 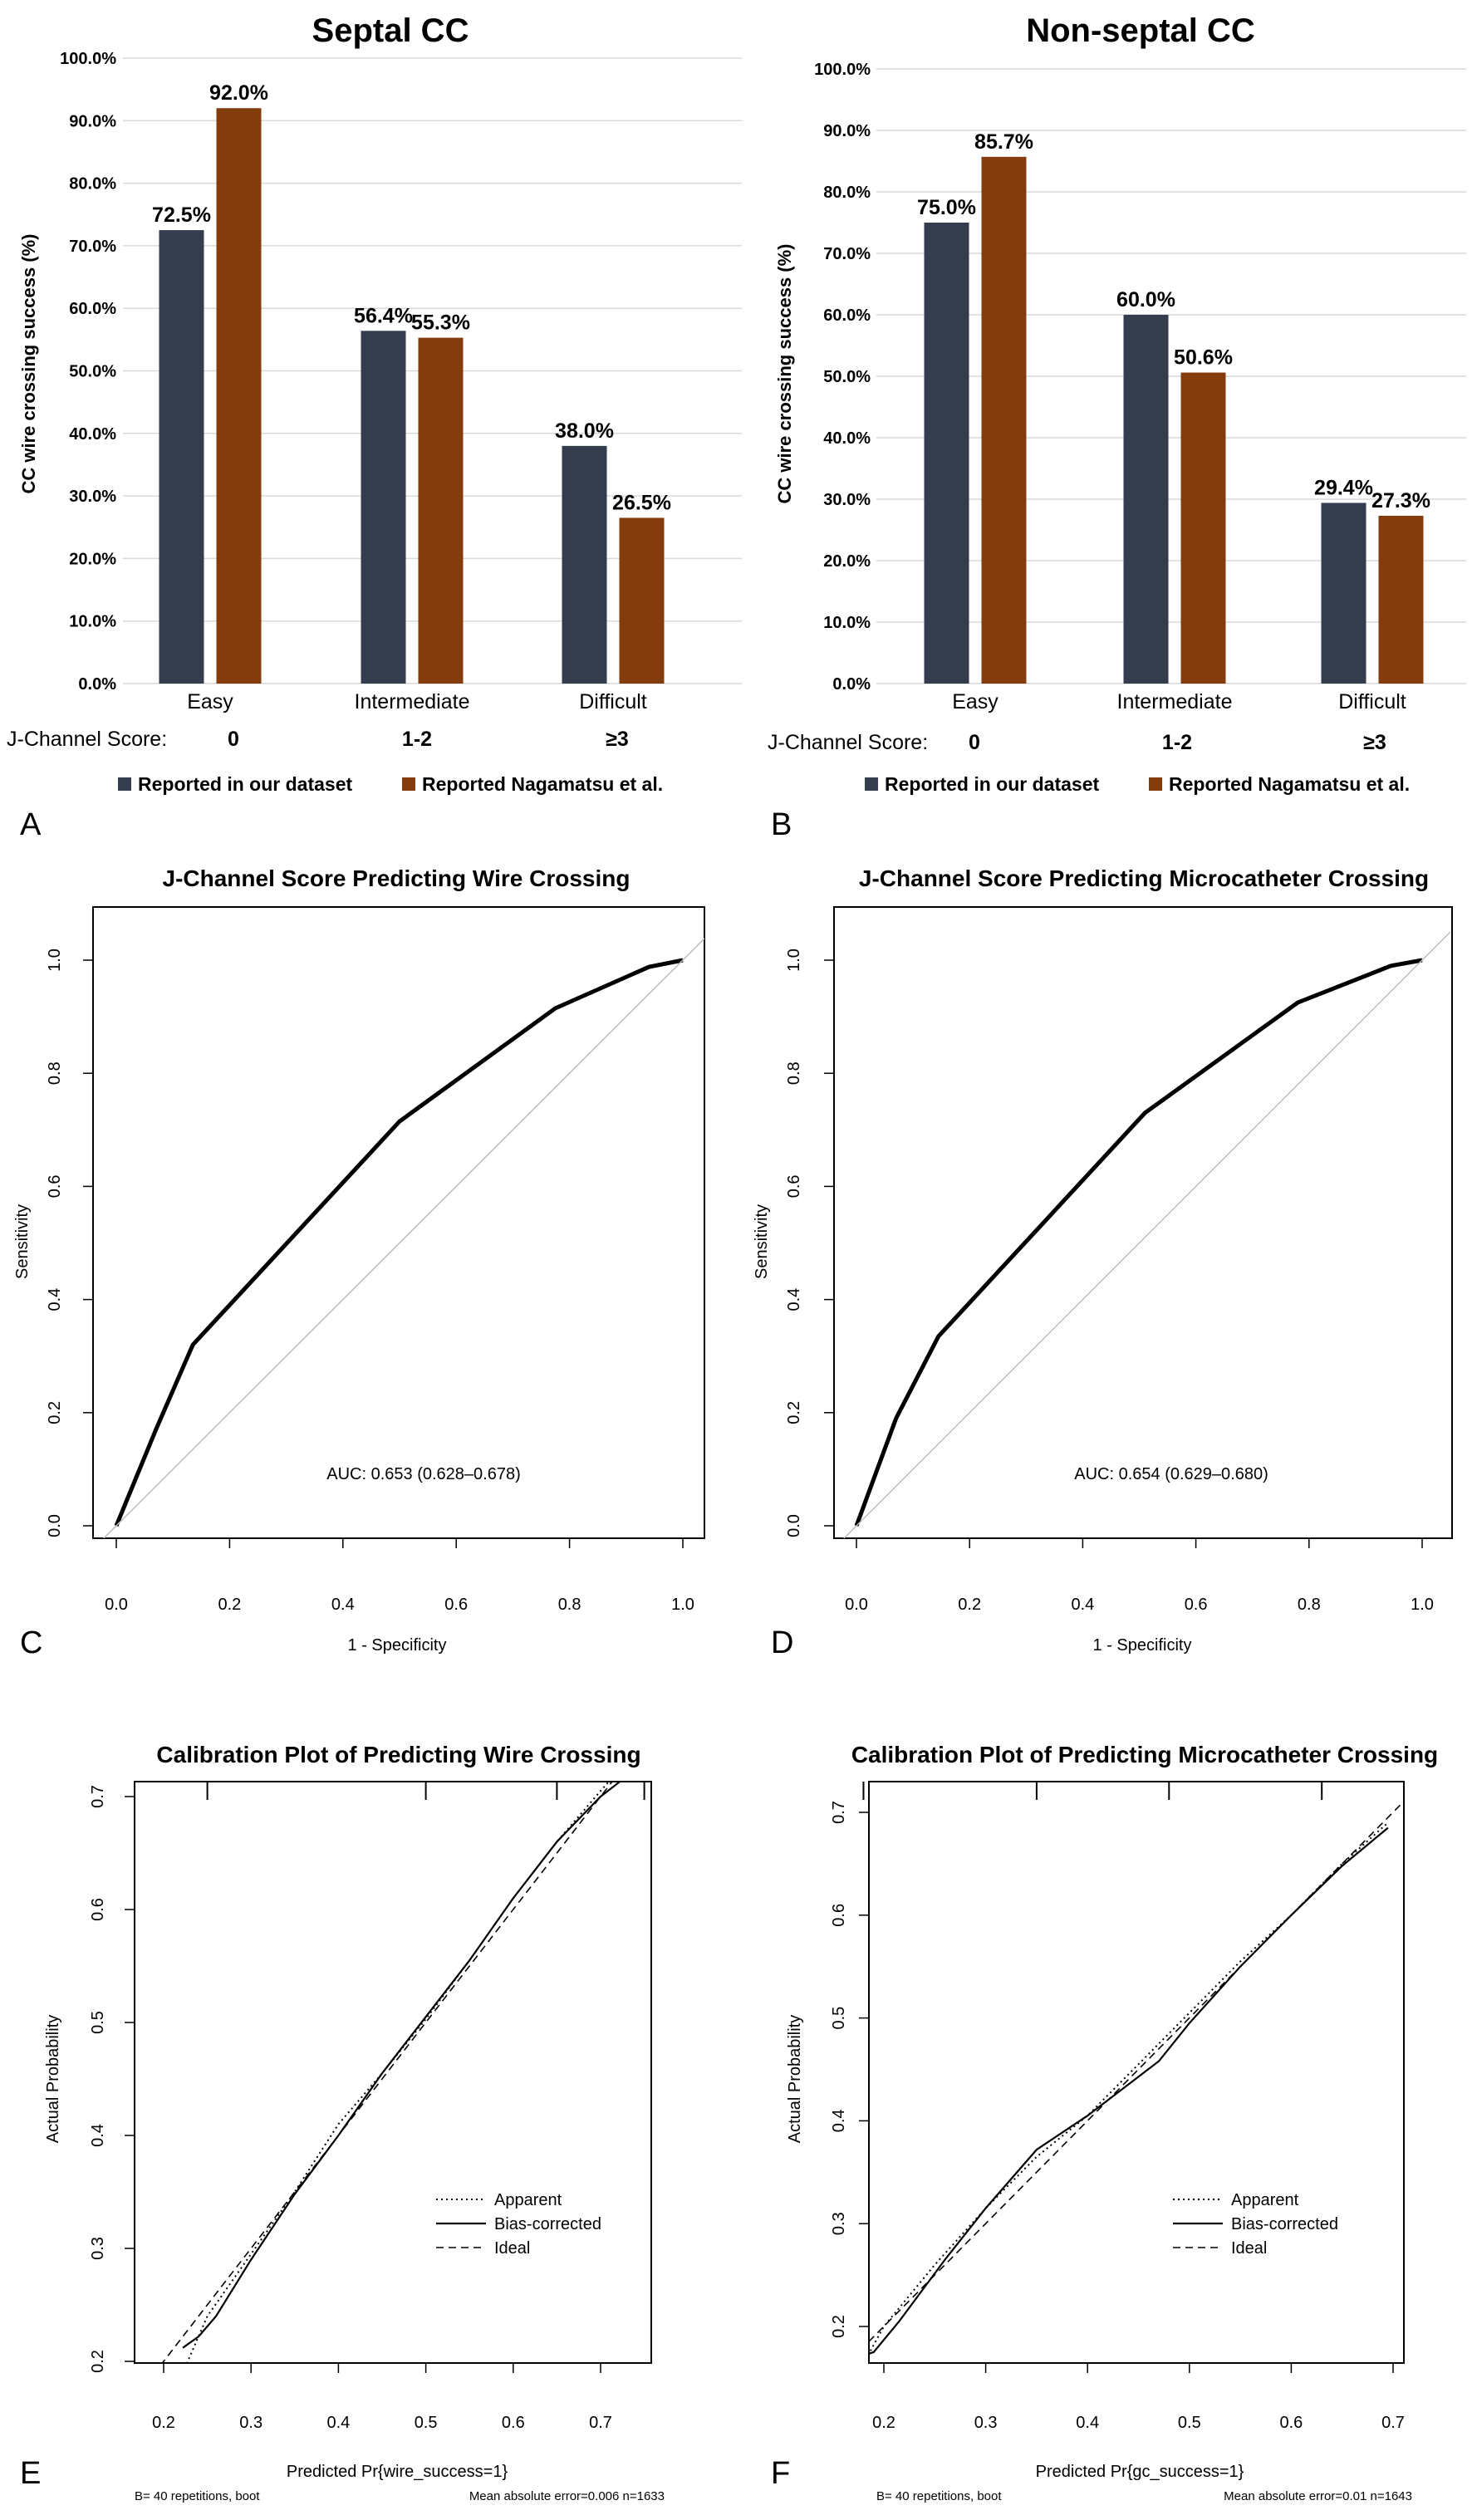 I want to click on y-tick-label: 50.0%, so click(x=92, y=372).